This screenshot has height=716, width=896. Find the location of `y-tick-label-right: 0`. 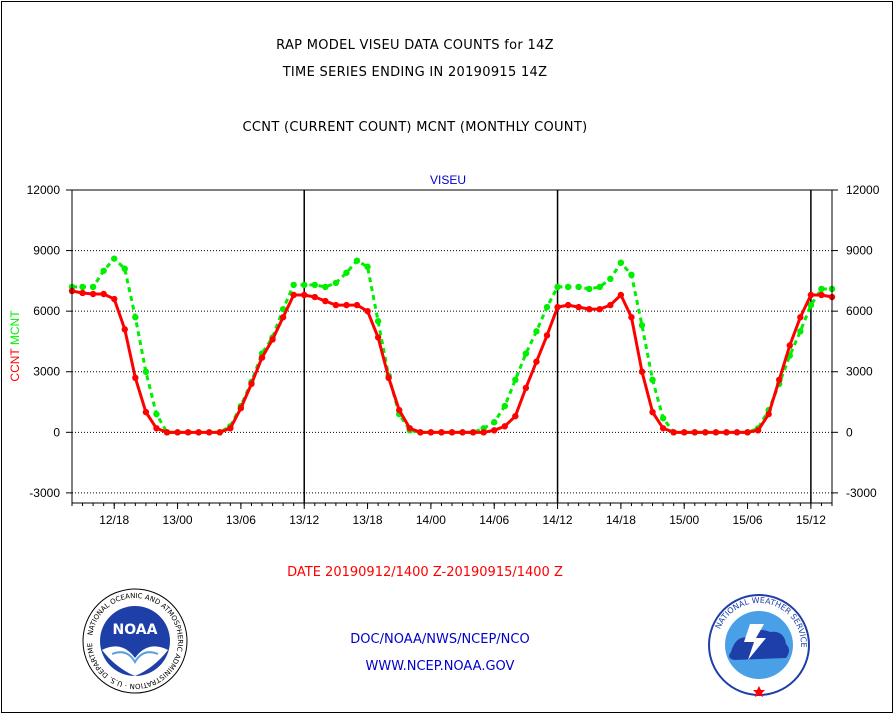

y-tick-label-right: 0 is located at coordinates (849, 432).